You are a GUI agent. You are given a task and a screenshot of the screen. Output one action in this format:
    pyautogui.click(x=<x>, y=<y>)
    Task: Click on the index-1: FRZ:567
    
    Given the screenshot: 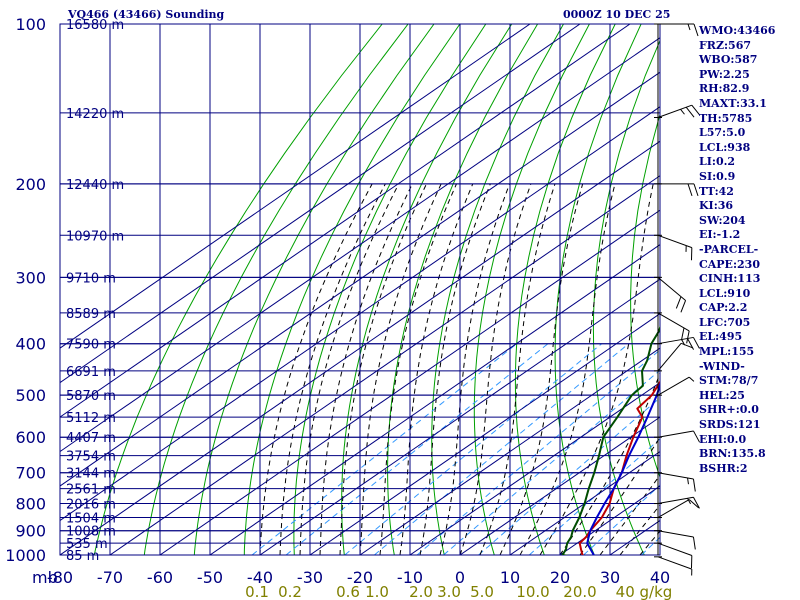 What is the action you would take?
    pyautogui.click(x=725, y=45)
    